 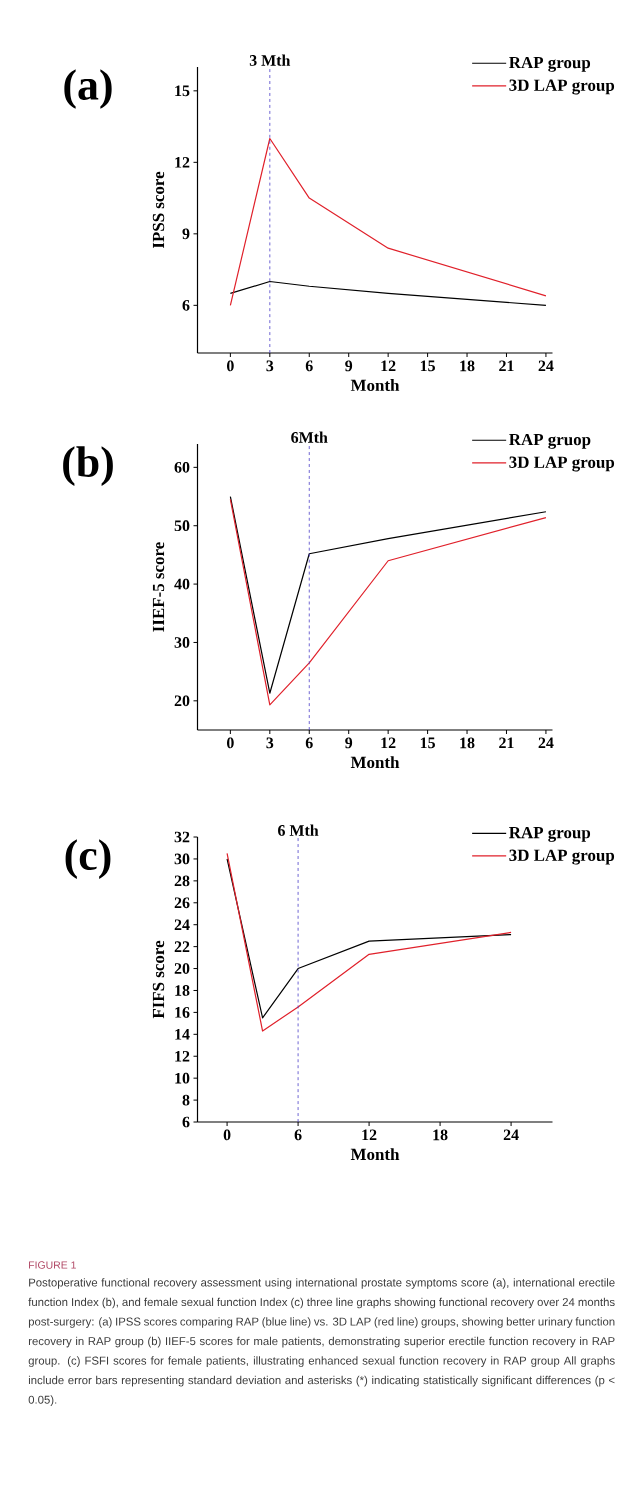 What do you see at coordinates (186, 1100) in the screenshot?
I see `y-tick-label: 8` at bounding box center [186, 1100].